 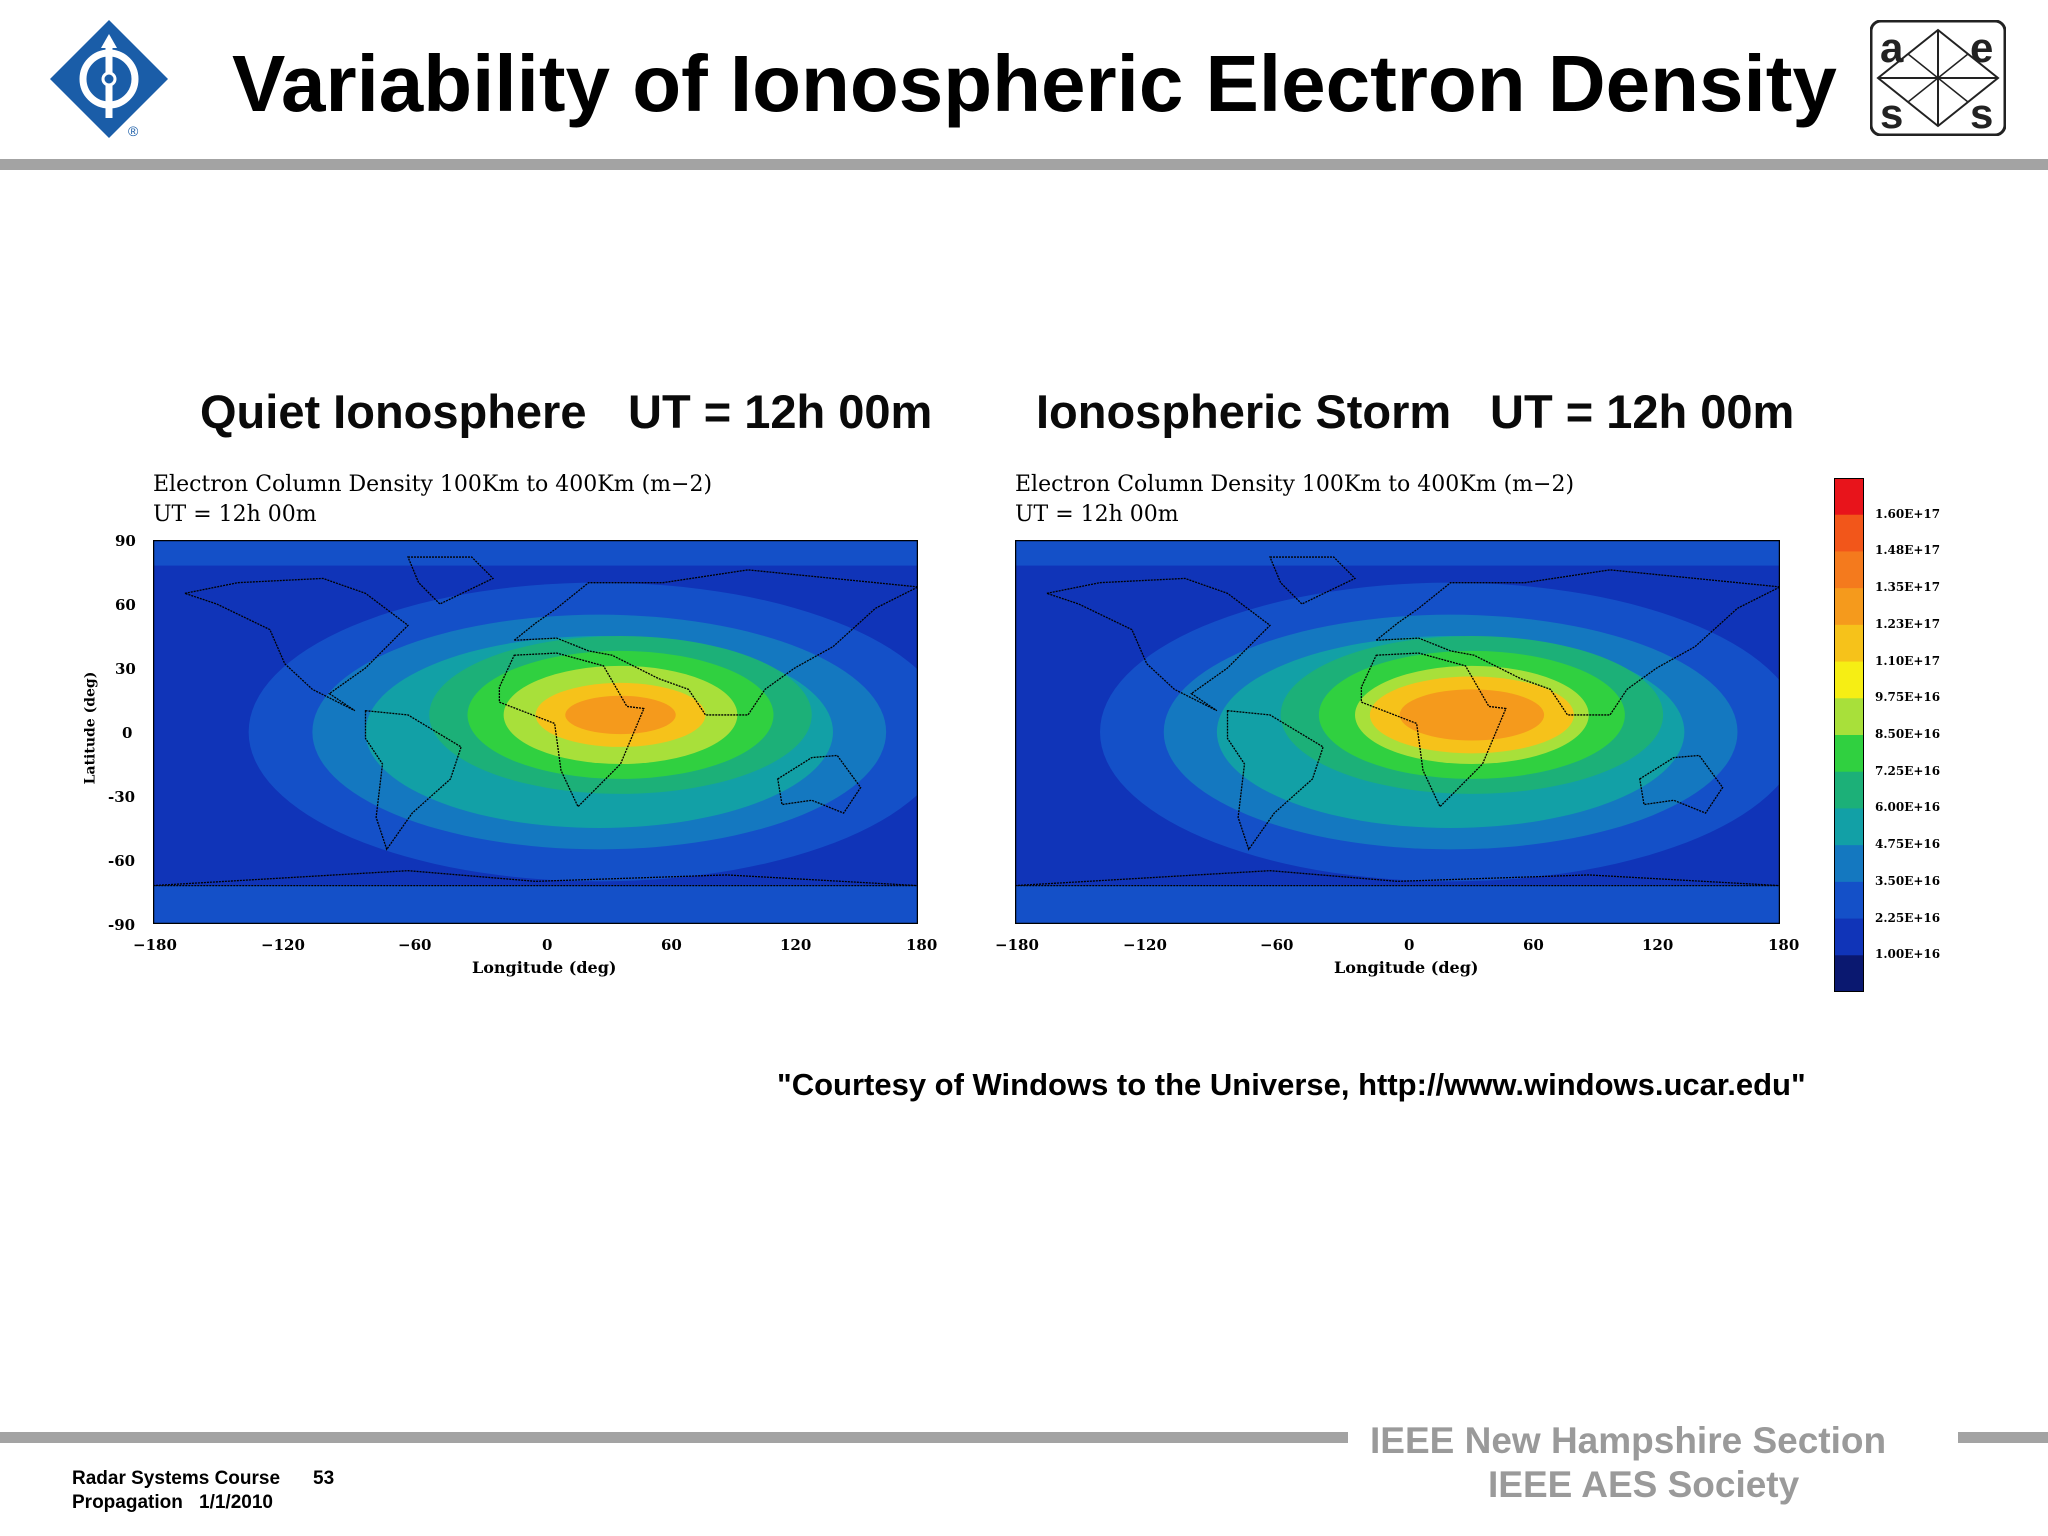 I want to click on colorbar-label: 9.75E+16, so click(x=1908, y=697).